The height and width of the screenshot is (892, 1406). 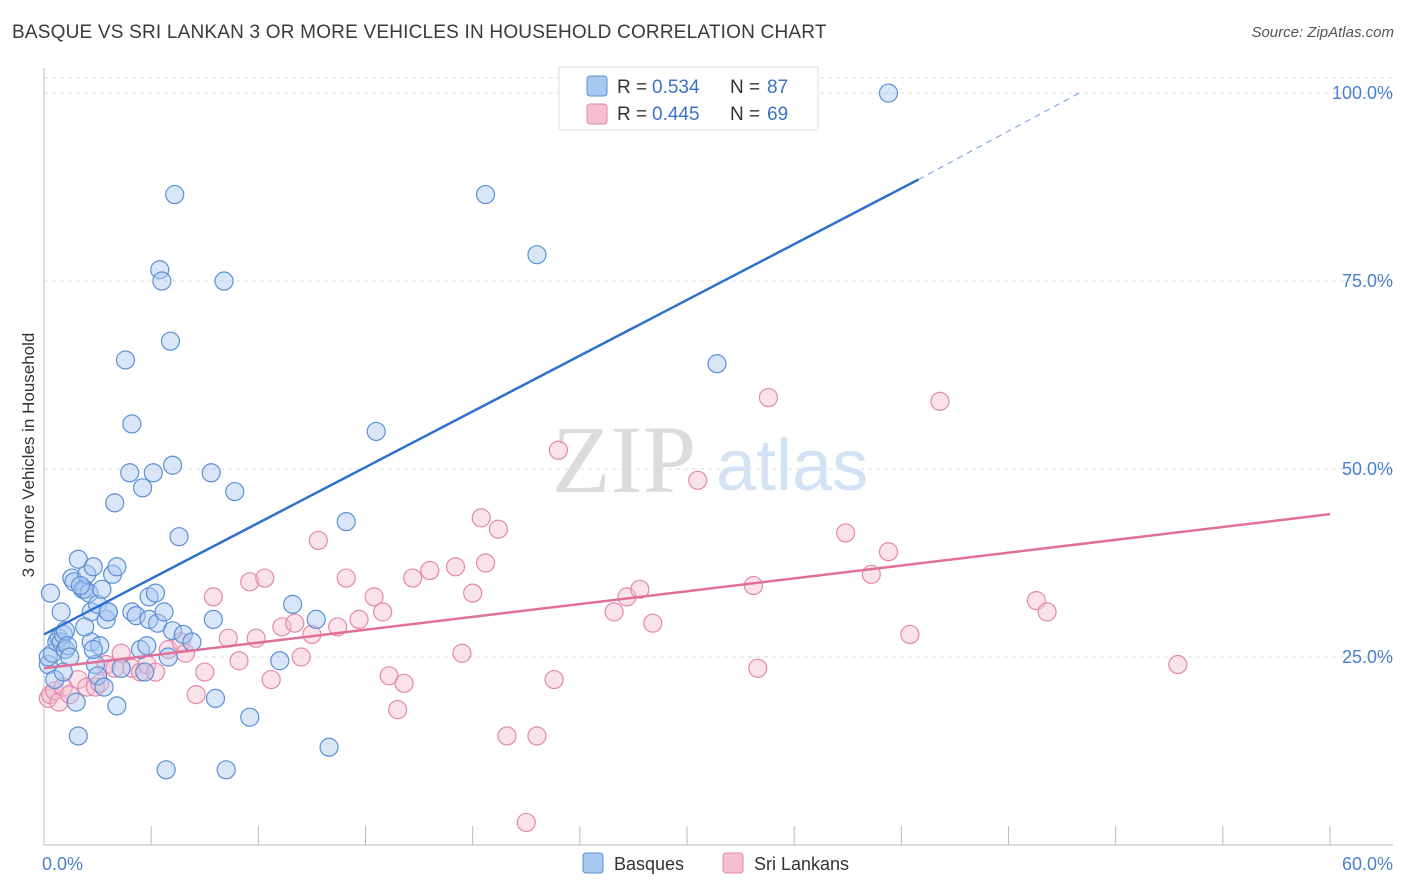 I want to click on basque-trend-extension, so click(x=999, y=136).